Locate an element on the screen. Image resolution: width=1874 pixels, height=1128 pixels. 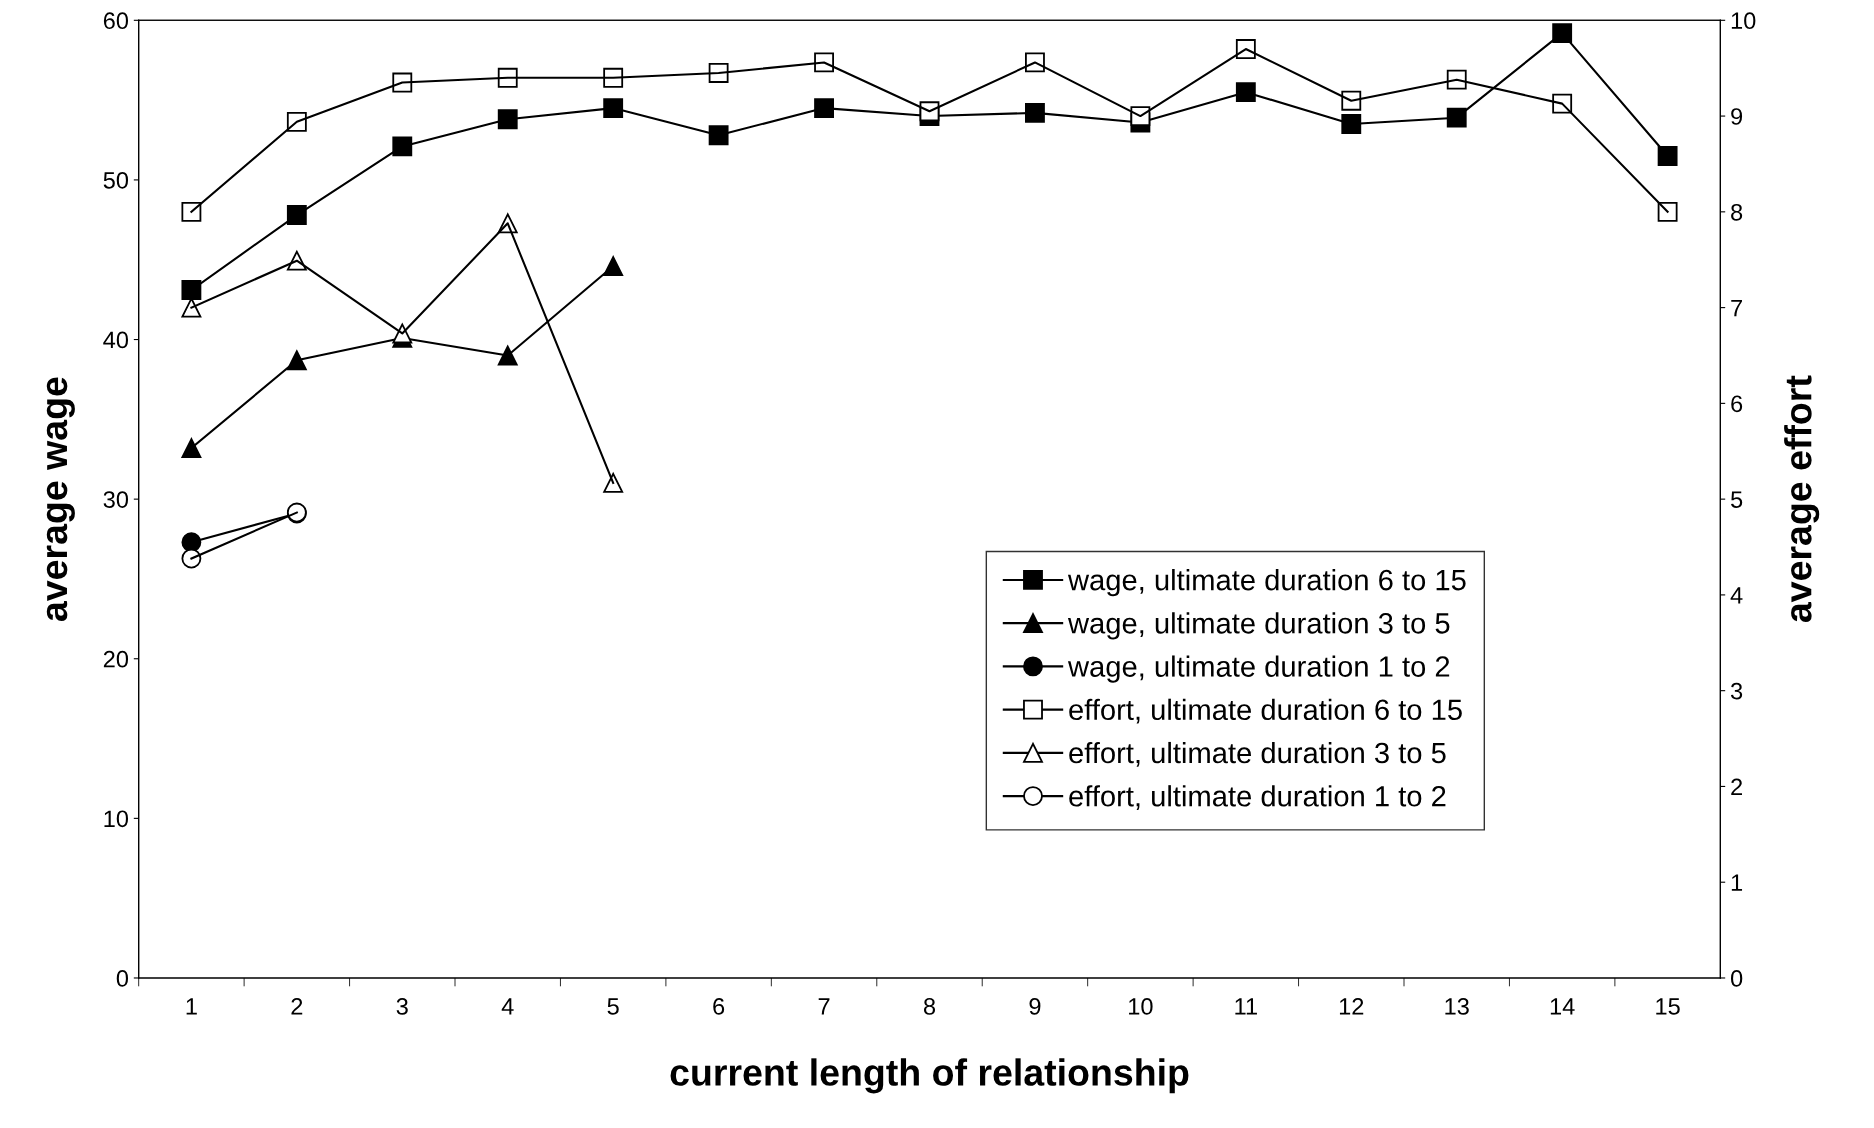
y-tick-label: 60 is located at coordinates (116, 21).